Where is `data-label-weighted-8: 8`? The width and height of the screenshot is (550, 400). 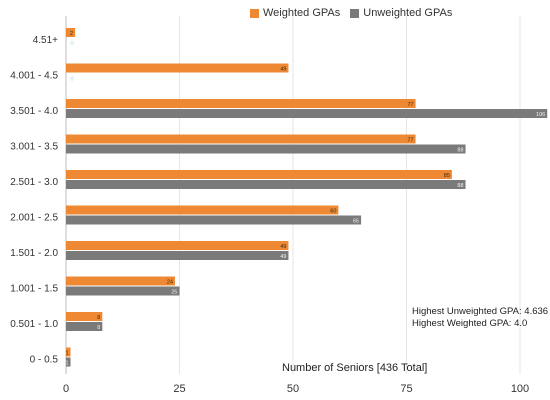 data-label-weighted-8: 8 is located at coordinates (98, 318).